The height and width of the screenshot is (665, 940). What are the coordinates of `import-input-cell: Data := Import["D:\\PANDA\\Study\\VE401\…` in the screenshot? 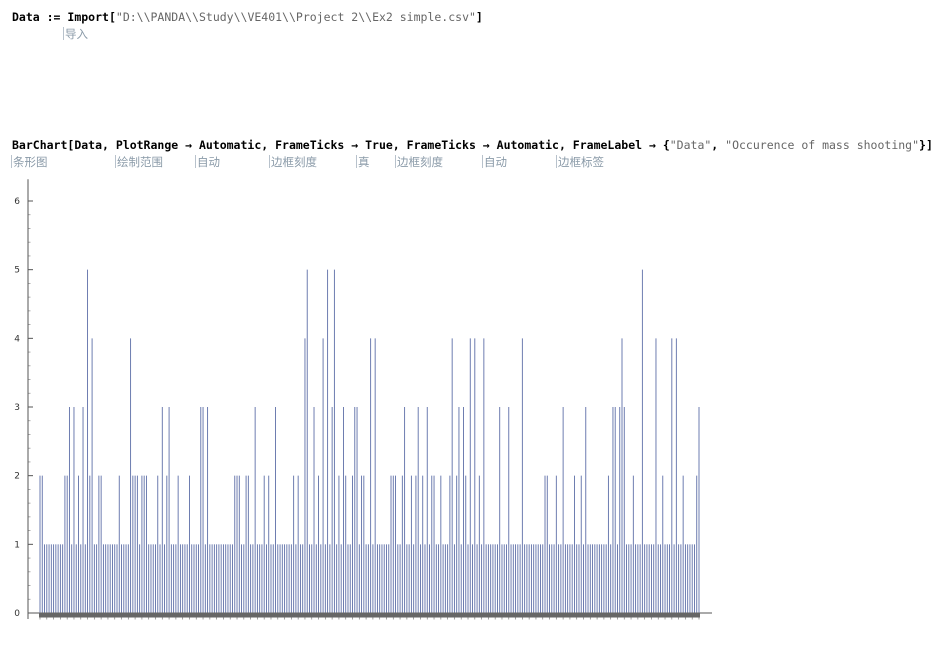 It's located at (247, 17).